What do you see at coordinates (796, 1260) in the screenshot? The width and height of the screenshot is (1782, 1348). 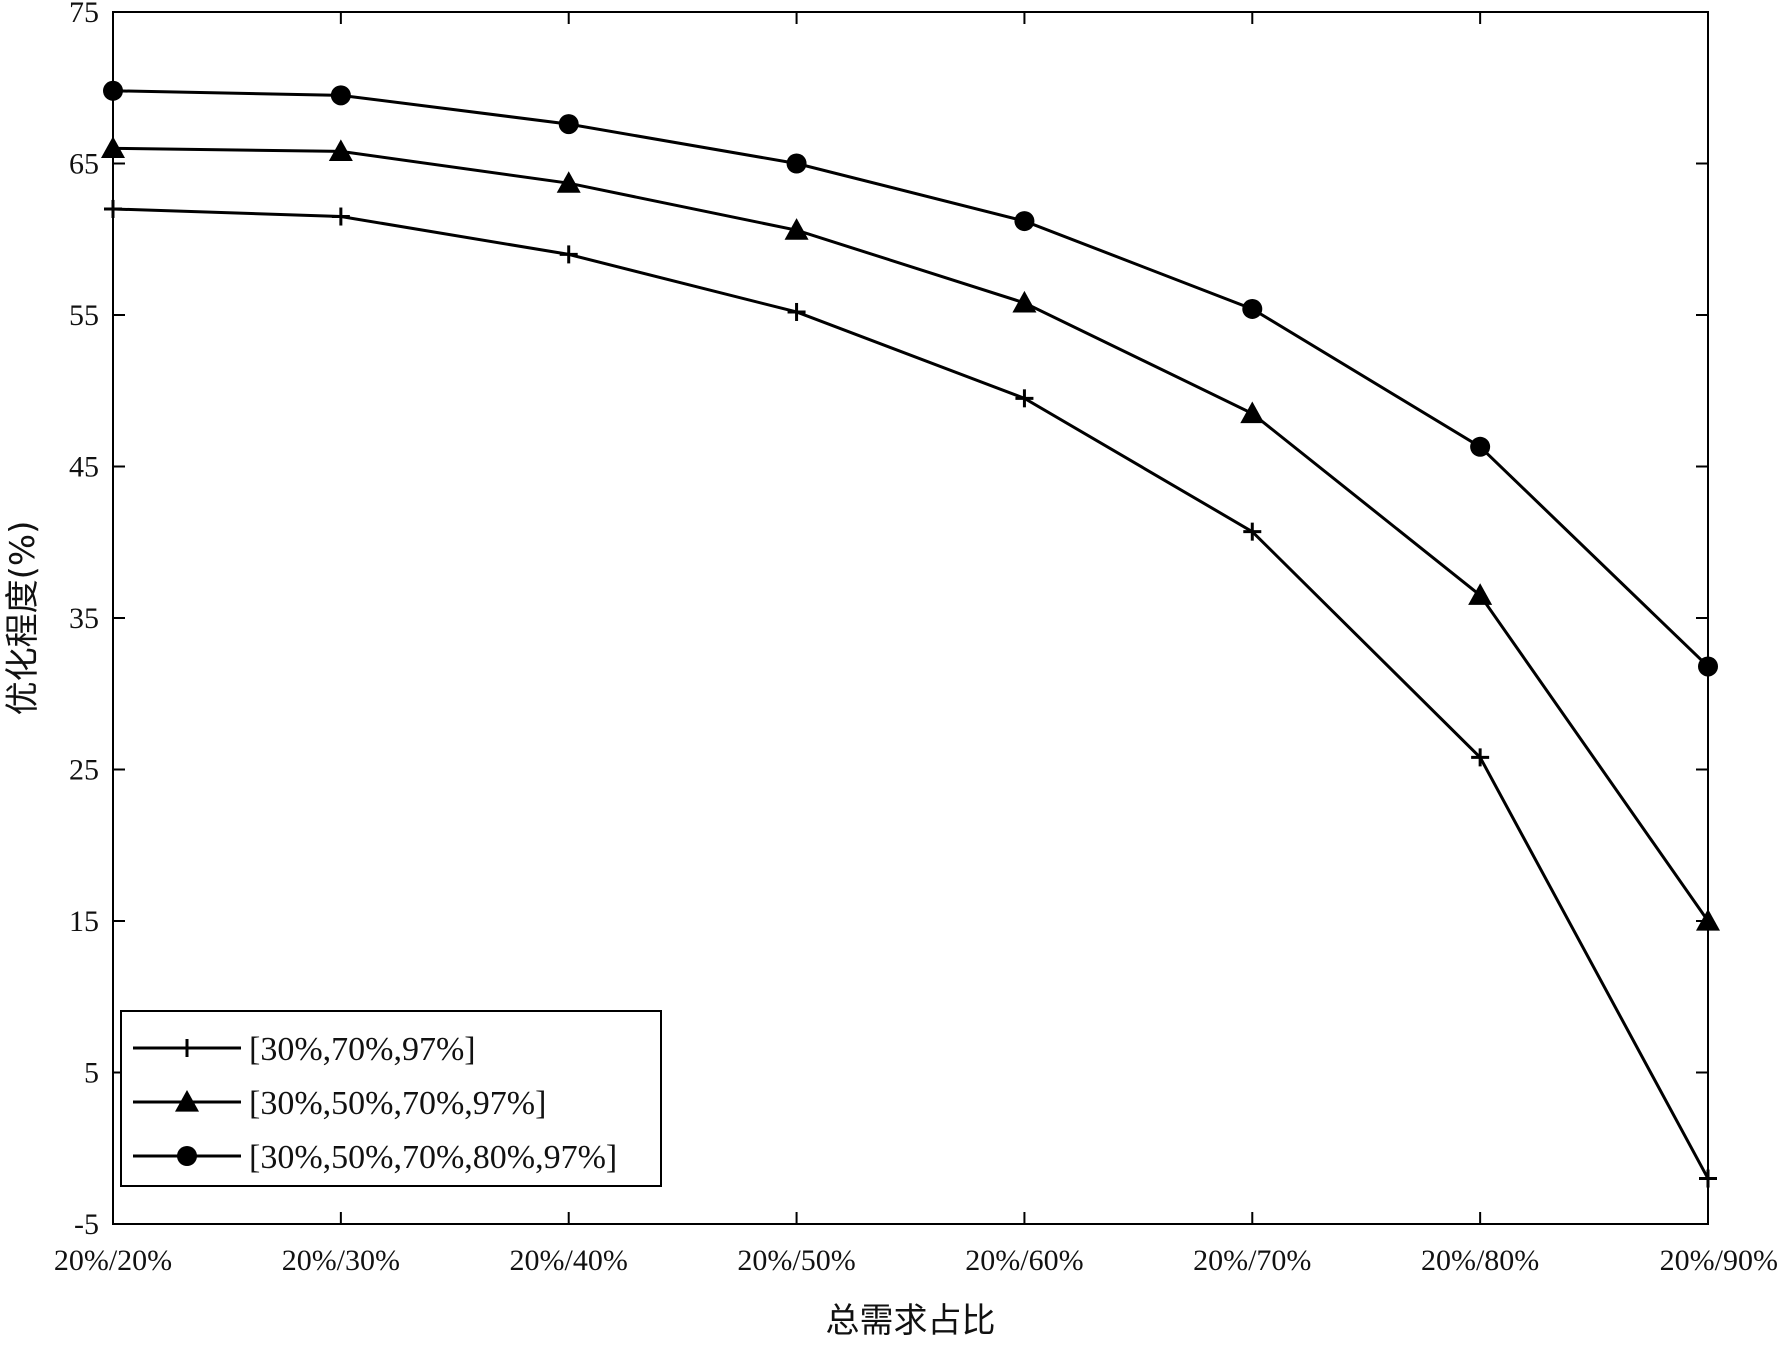 I see `x-tick-label: 20%/50%` at bounding box center [796, 1260].